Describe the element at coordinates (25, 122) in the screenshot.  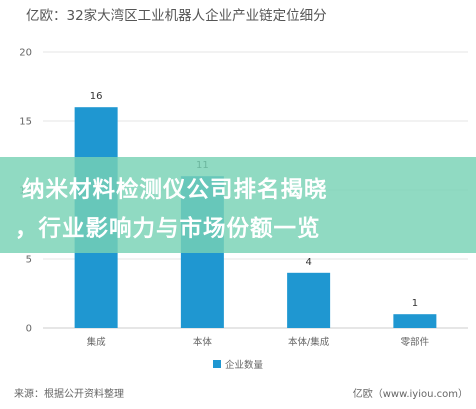
I see `y-tick-label: 15` at that location.